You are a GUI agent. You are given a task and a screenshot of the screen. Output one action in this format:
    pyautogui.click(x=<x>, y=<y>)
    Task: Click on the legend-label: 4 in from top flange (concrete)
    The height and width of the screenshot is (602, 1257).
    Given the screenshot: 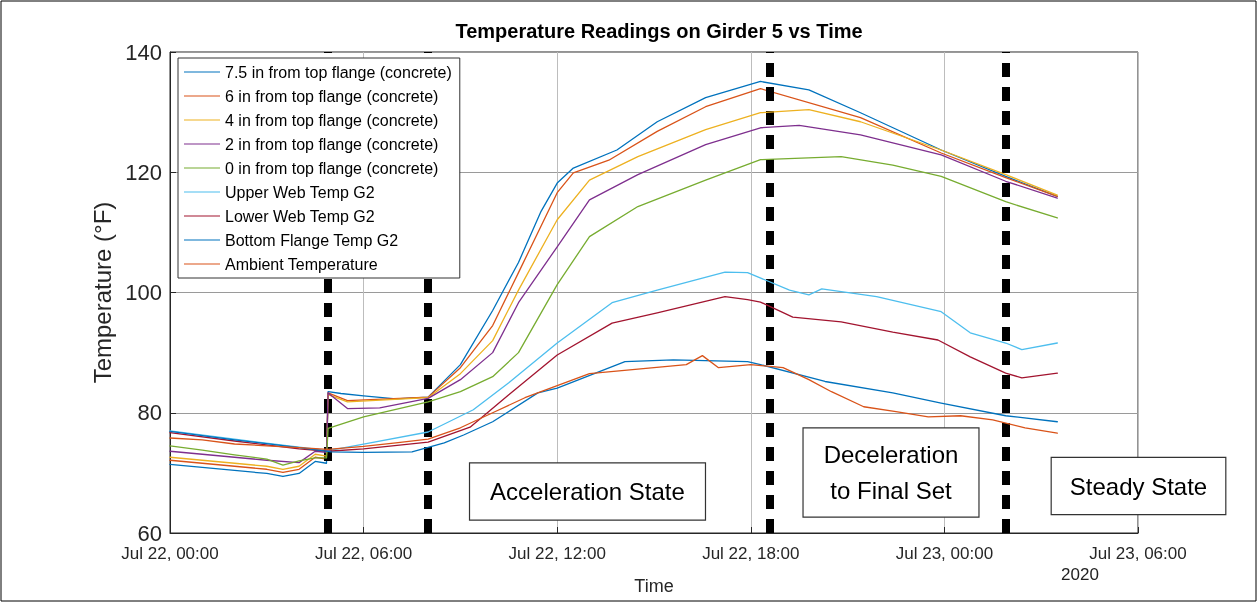 What is the action you would take?
    pyautogui.click(x=332, y=120)
    